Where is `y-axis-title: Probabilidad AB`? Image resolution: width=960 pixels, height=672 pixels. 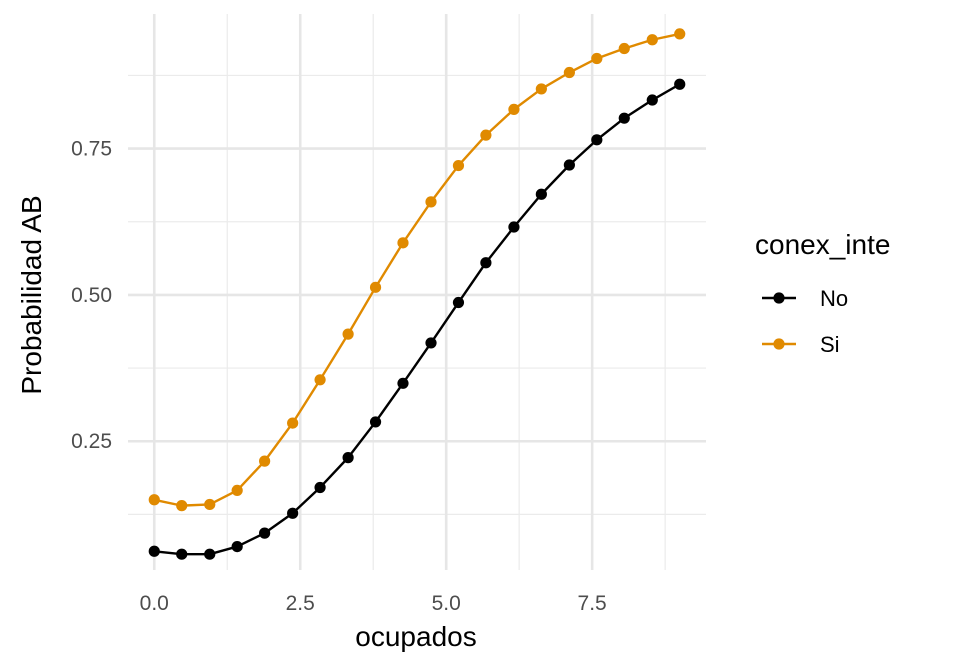
y-axis-title: Probabilidad AB is located at coordinates (31, 294).